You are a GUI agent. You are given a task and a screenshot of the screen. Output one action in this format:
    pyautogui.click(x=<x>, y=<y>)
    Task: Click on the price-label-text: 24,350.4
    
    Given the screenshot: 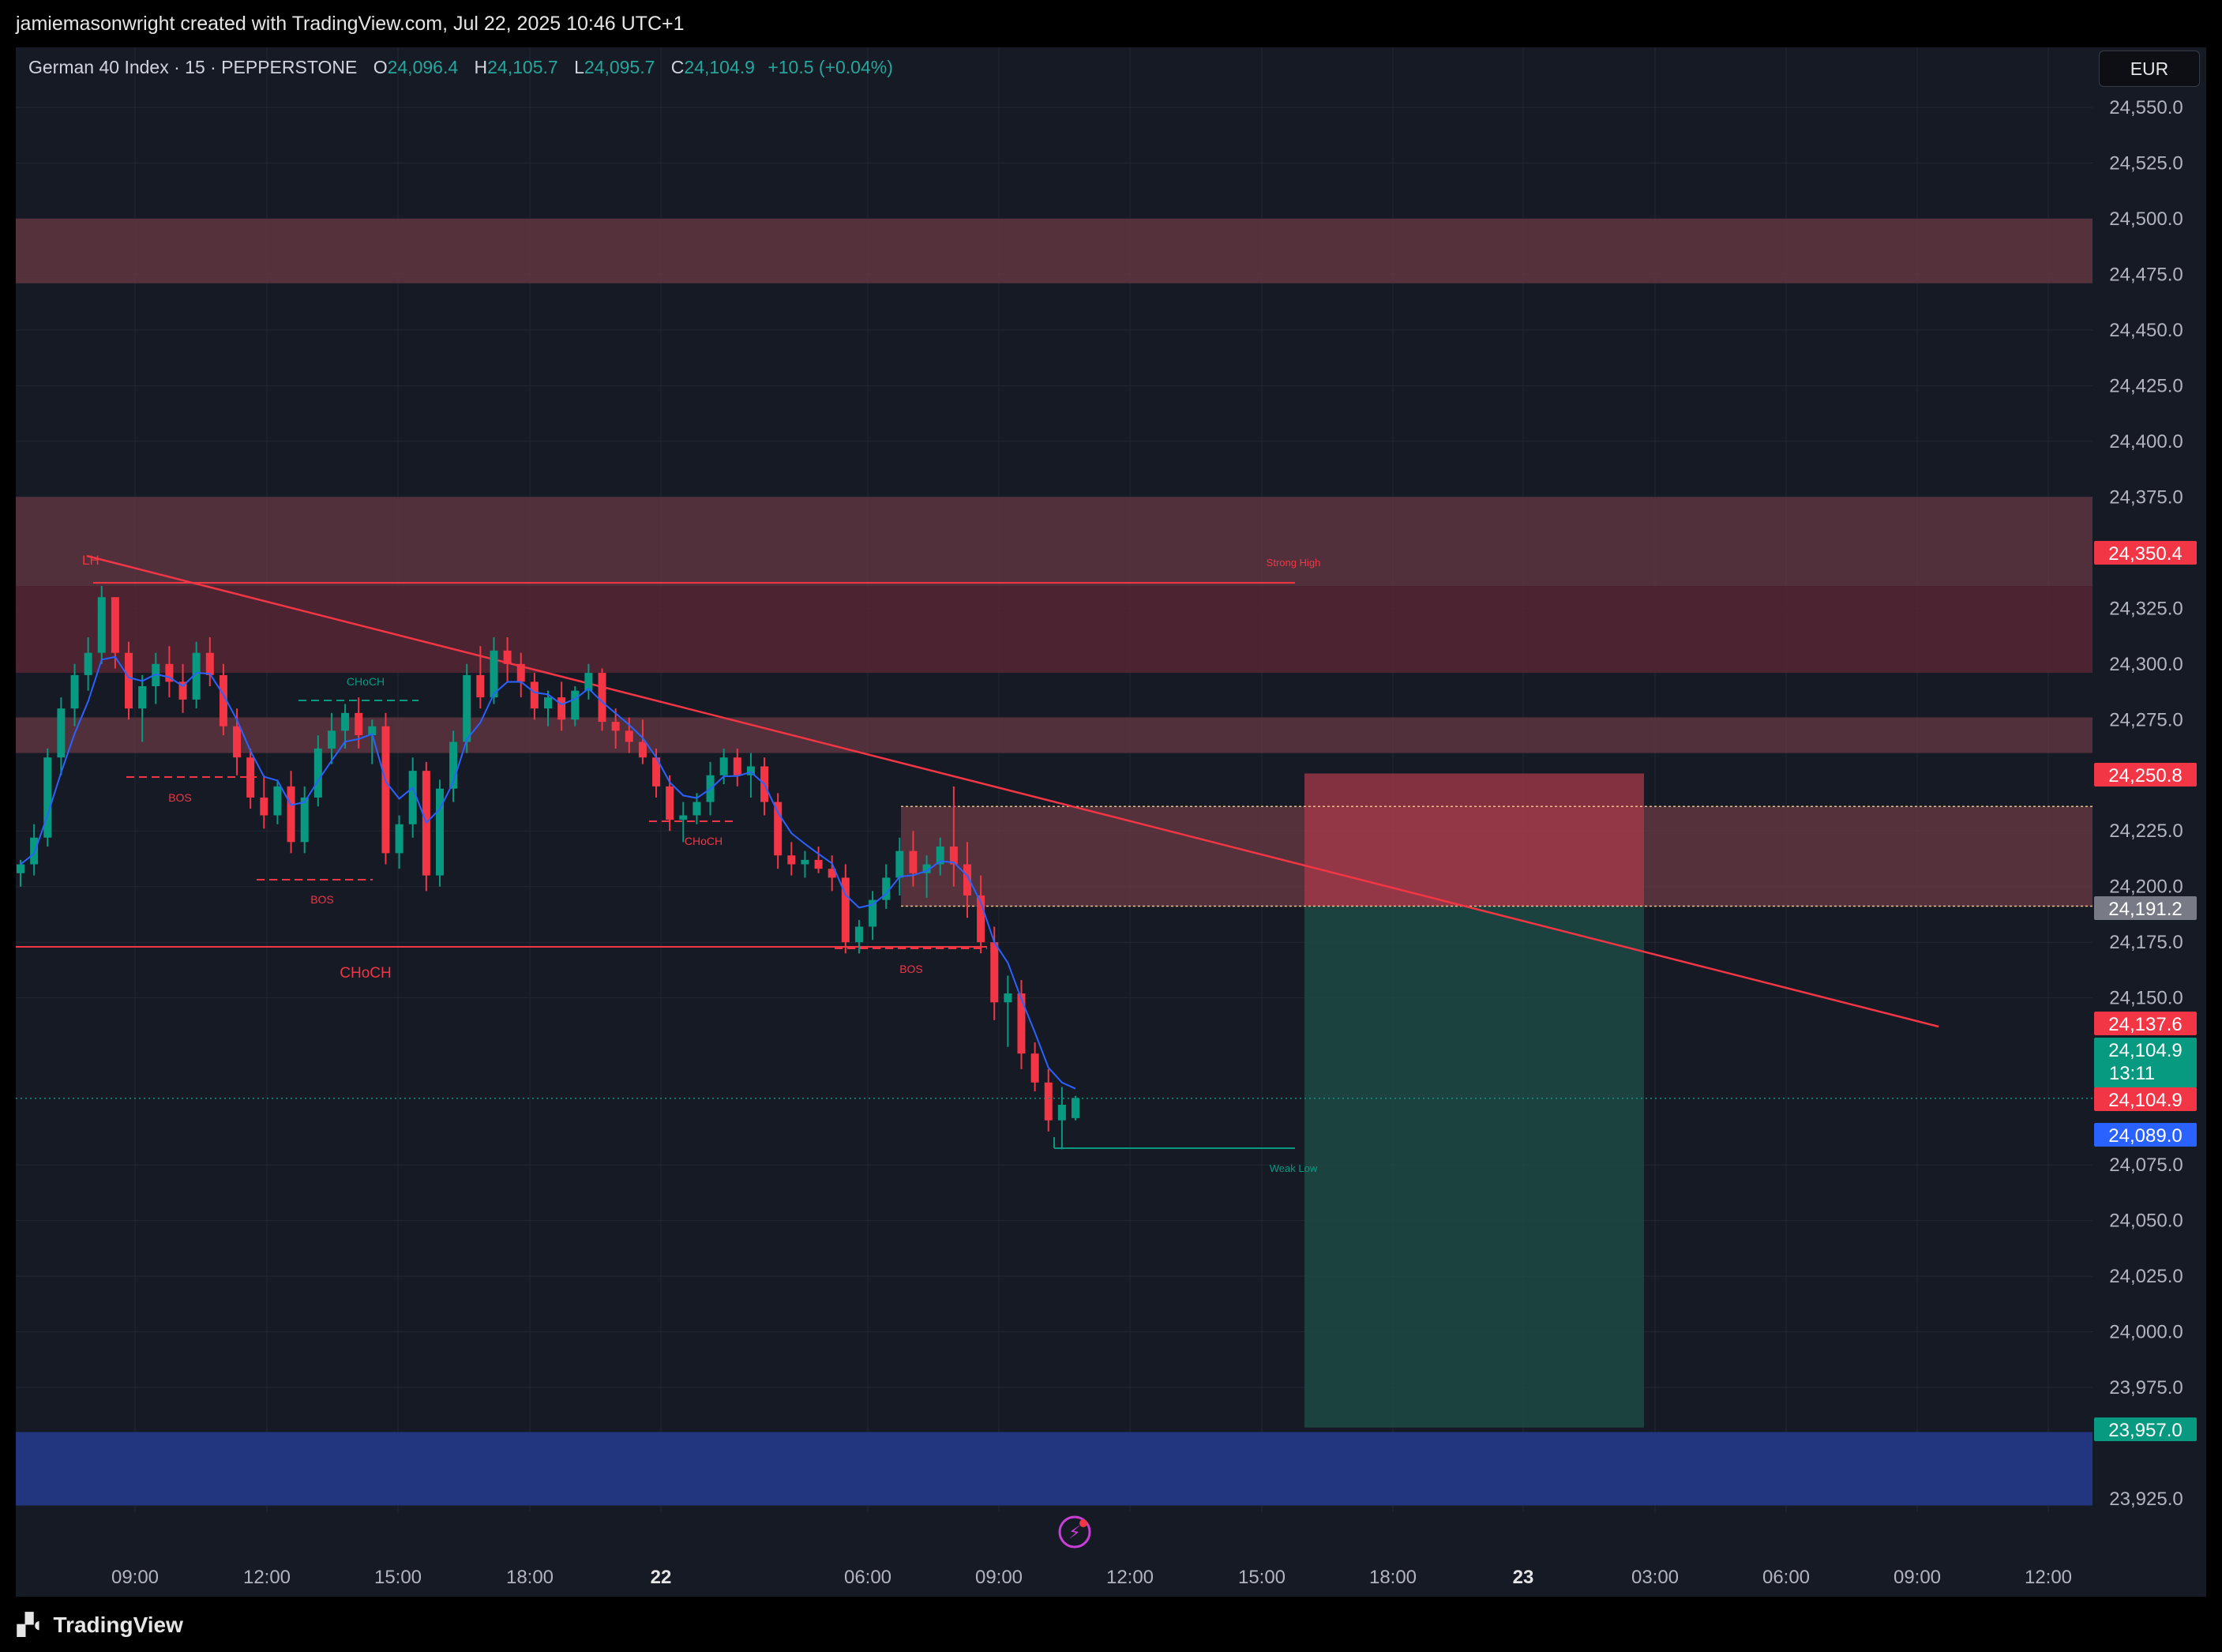 What is the action you would take?
    pyautogui.click(x=2145, y=554)
    